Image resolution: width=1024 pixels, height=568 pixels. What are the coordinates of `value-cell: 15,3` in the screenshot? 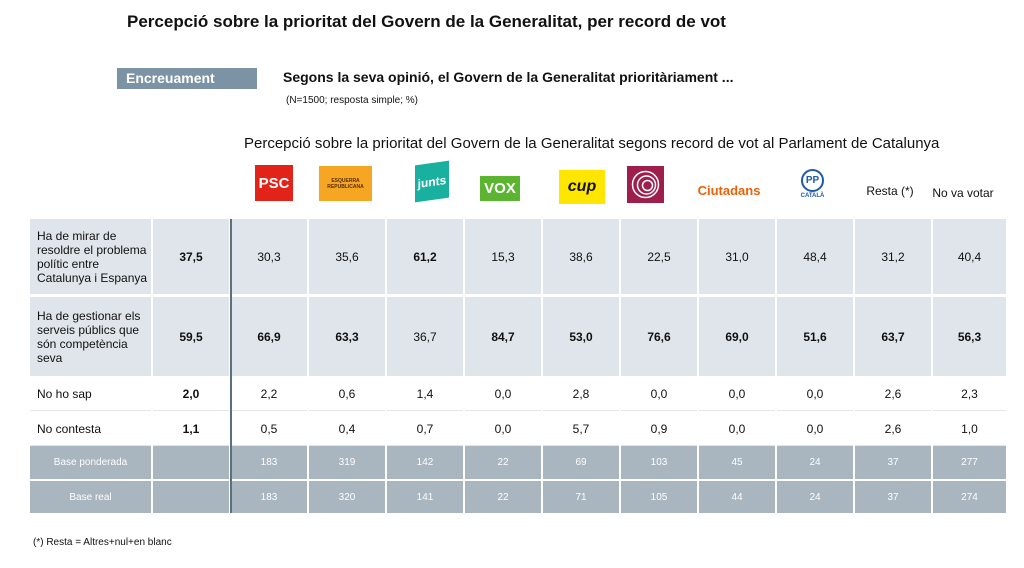 It's located at (503, 256).